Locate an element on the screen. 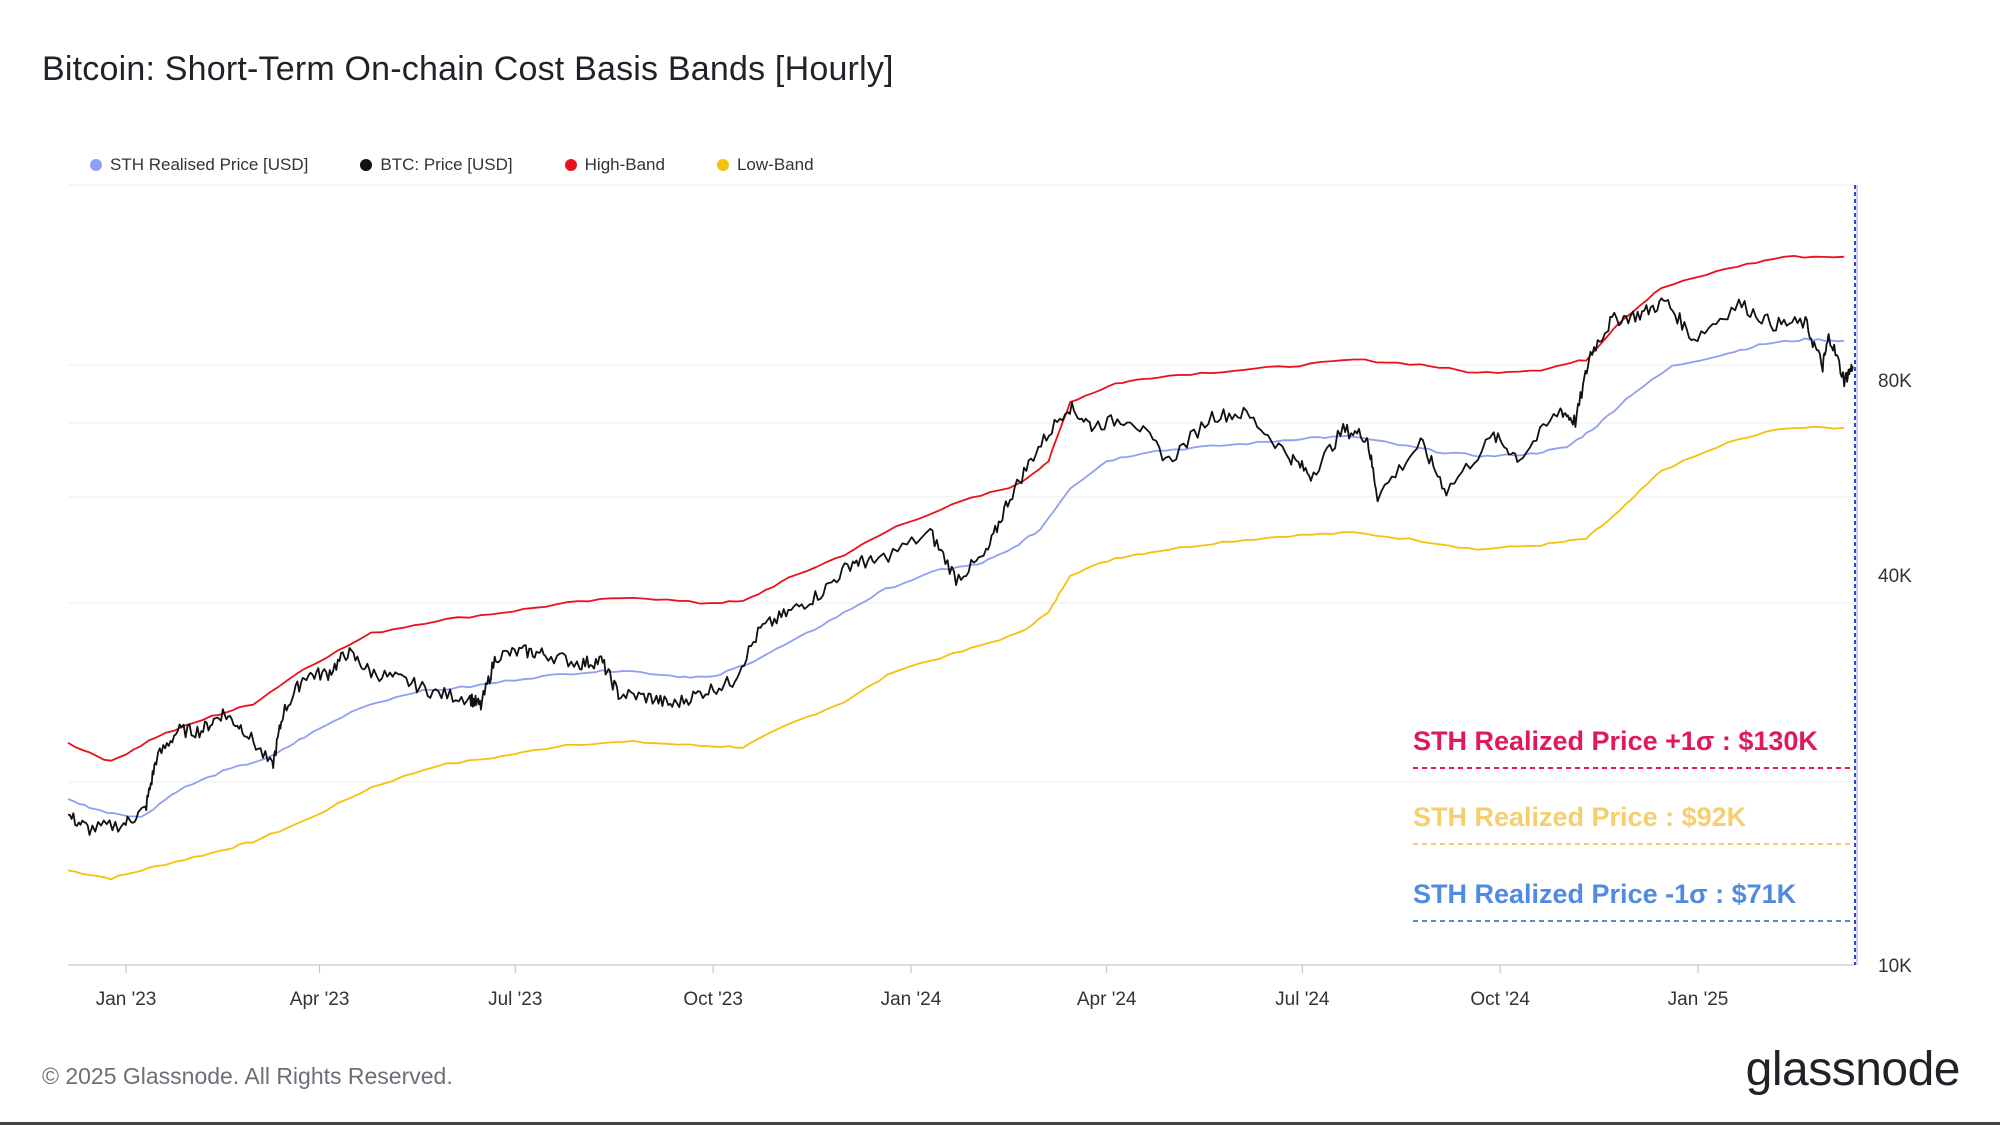 This screenshot has height=1125, width=2000. x-tick-label: Jan '25 is located at coordinates (1698, 999).